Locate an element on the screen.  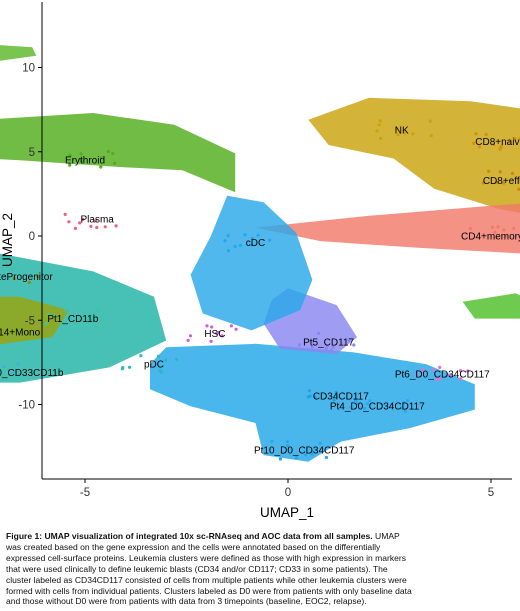
cluster-label-2: CD8+naiveT is located at coordinates (497, 142).